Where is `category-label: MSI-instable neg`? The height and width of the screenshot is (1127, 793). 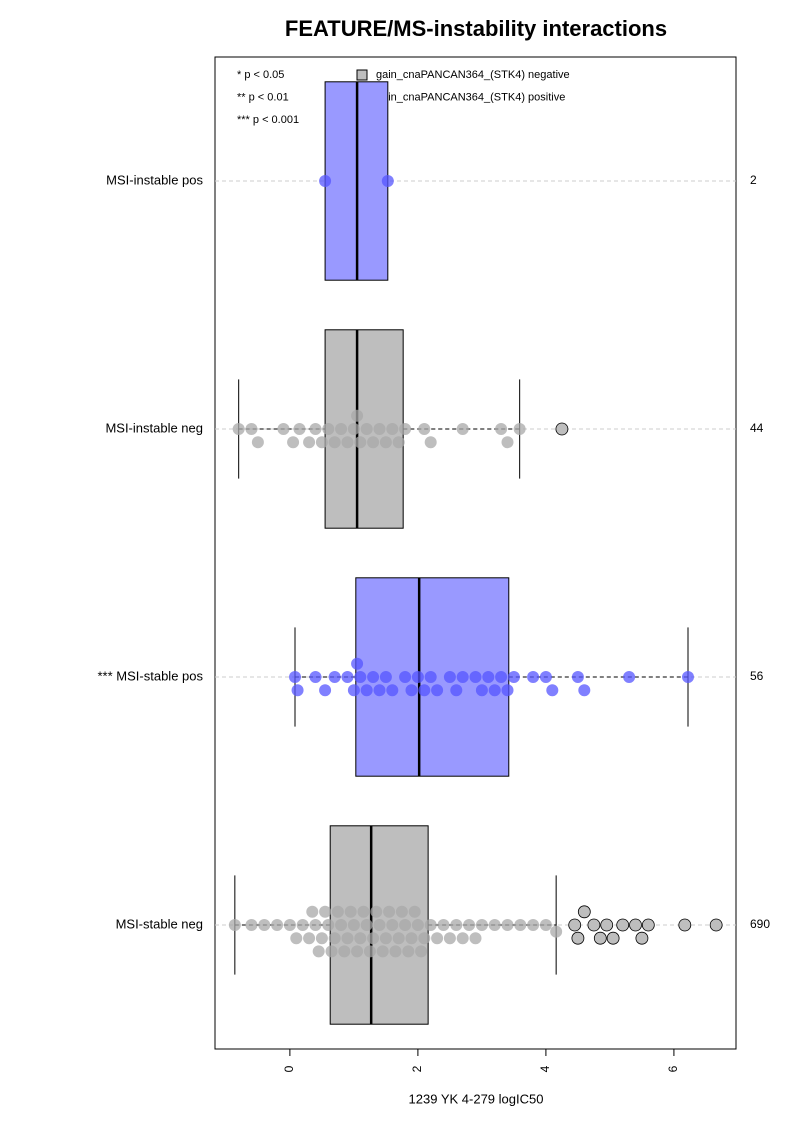
category-label: MSI-instable neg is located at coordinates (154, 427).